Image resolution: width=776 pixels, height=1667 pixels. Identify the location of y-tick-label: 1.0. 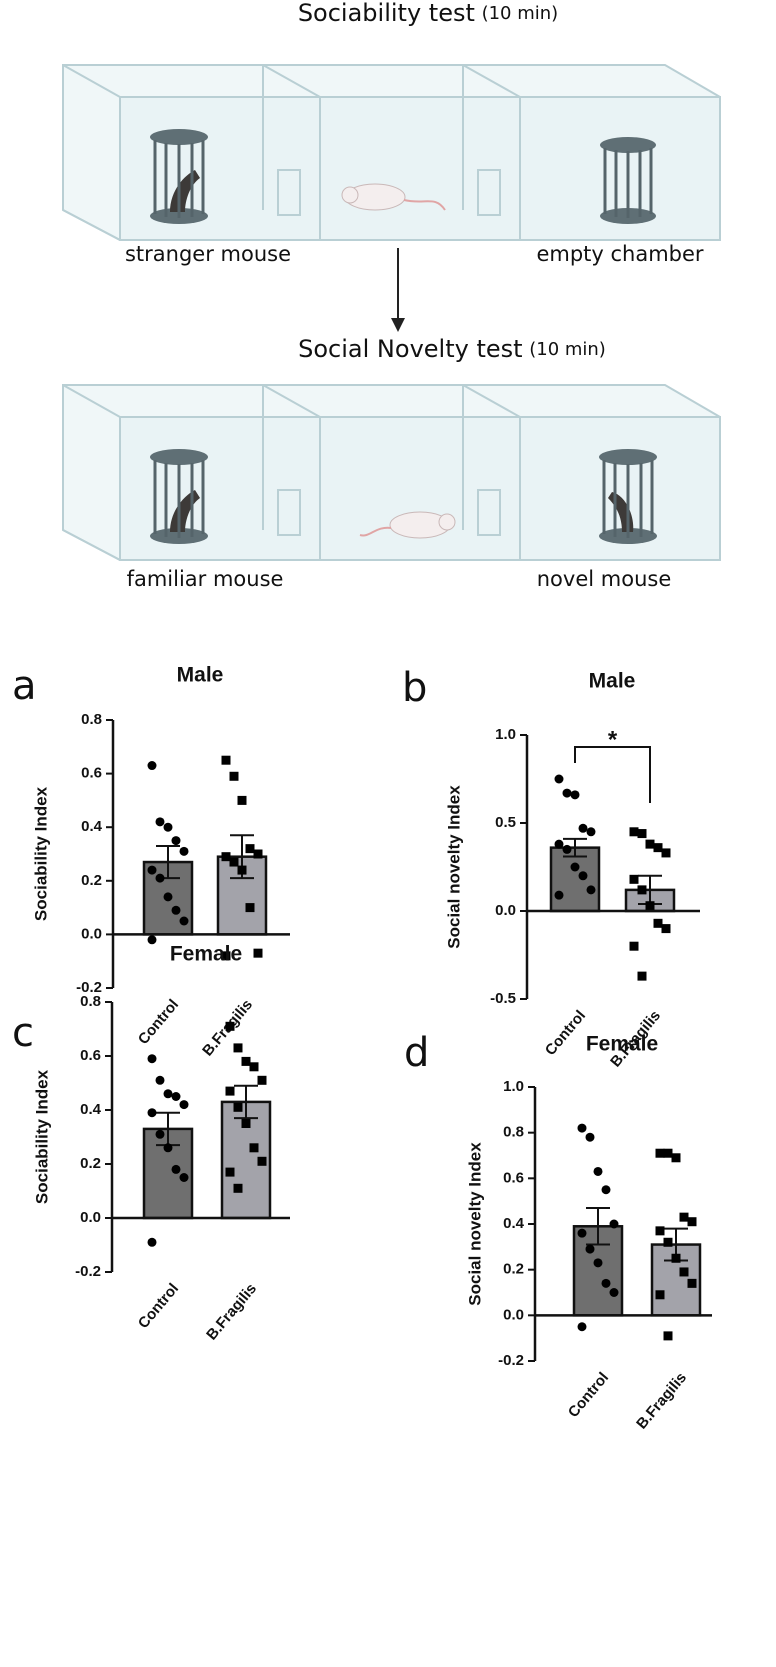
(505, 734).